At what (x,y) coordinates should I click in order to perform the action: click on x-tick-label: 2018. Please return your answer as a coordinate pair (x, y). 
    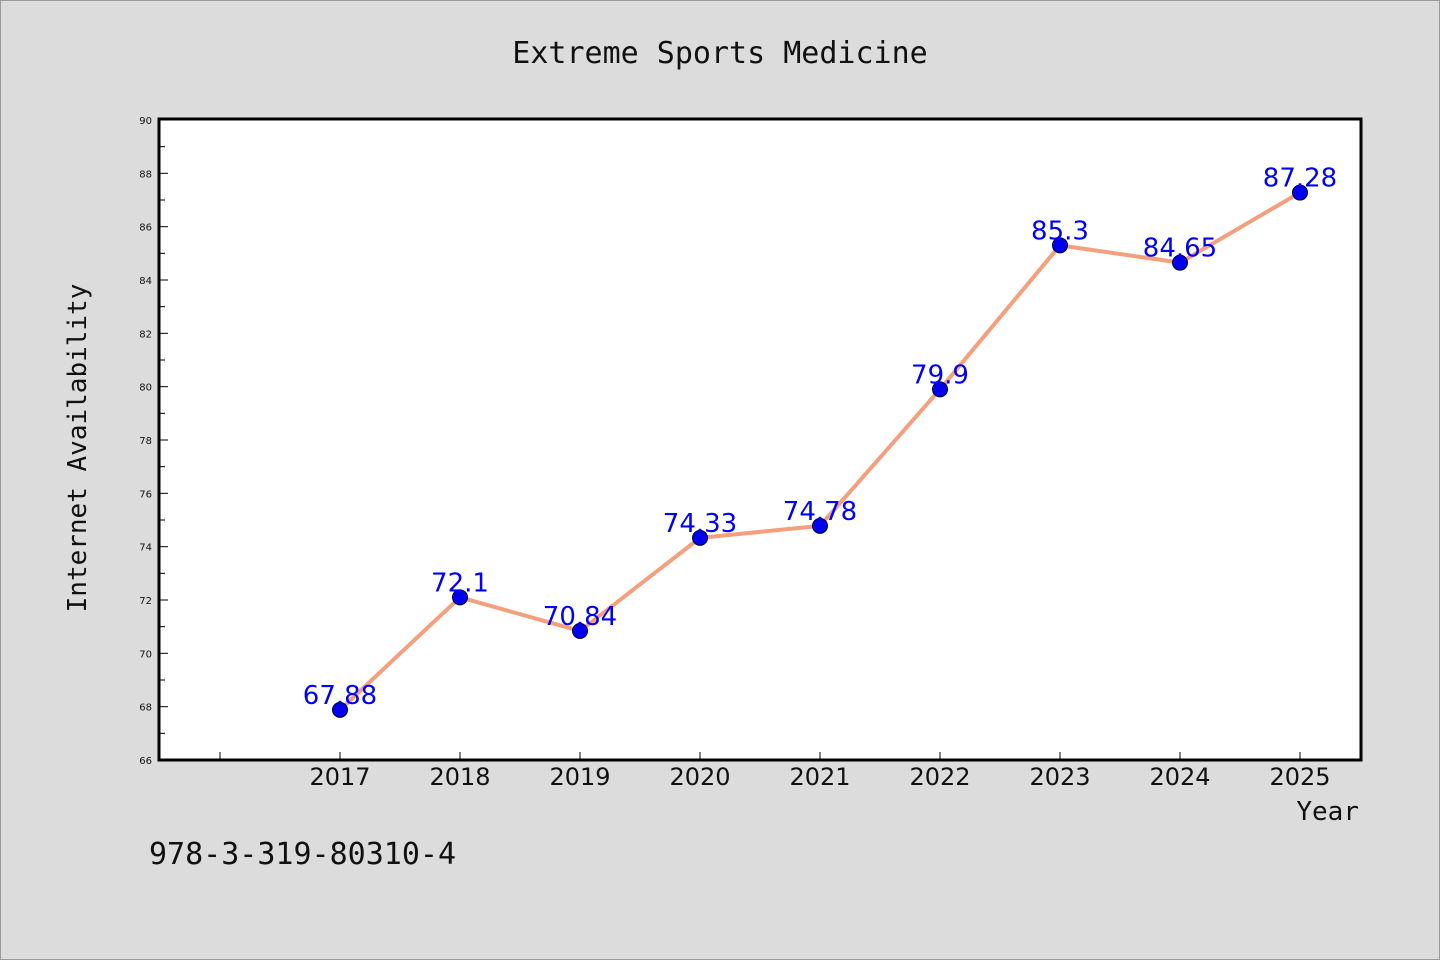
    Looking at the image, I should click on (459, 777).